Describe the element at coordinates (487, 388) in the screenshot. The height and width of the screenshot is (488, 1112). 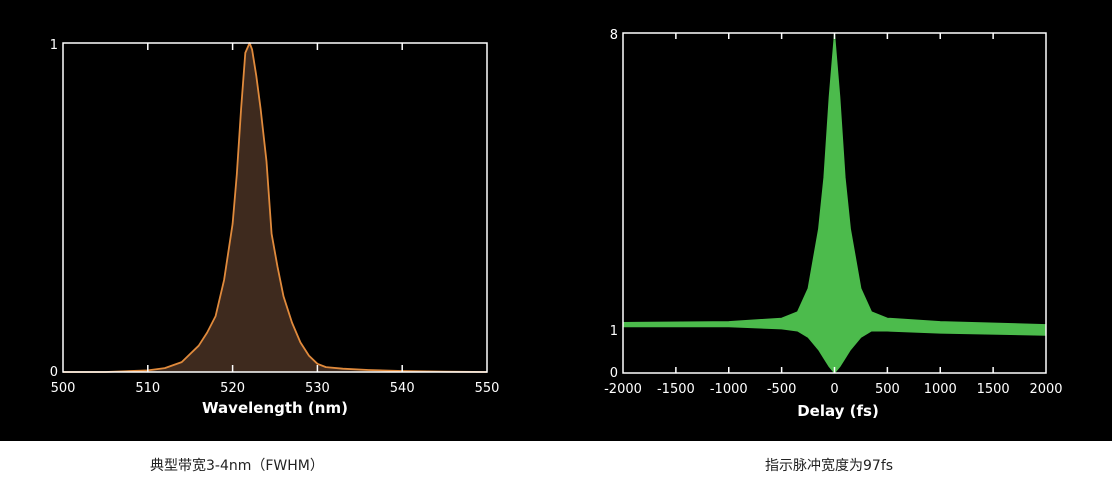
I see `x-tick-label: 550` at that location.